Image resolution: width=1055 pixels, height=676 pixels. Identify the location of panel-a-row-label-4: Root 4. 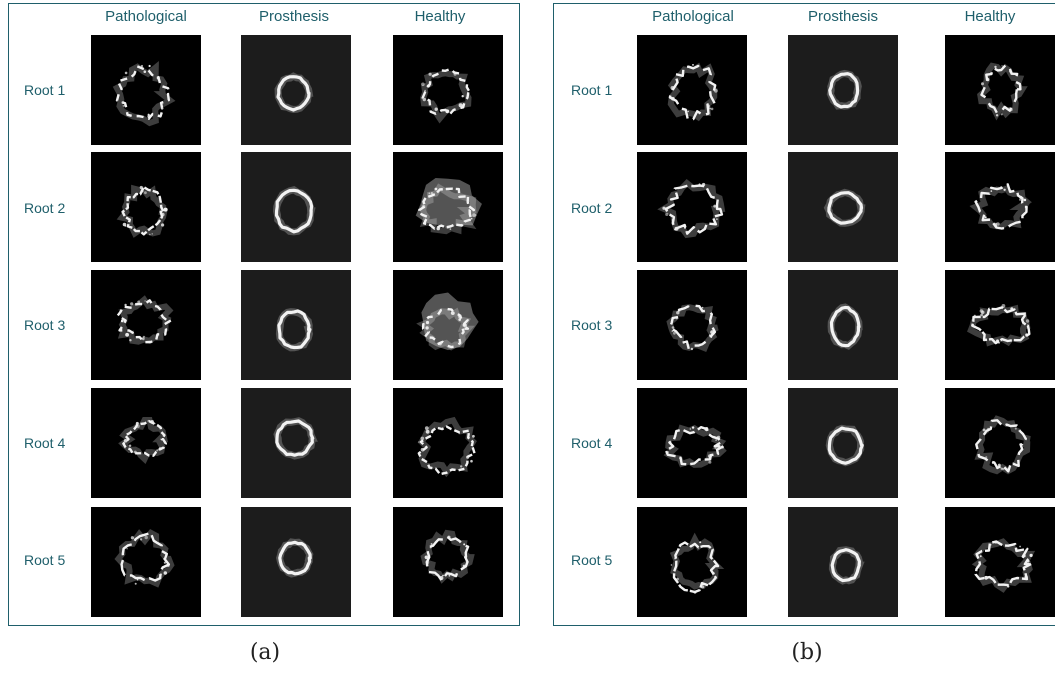
(45, 443).